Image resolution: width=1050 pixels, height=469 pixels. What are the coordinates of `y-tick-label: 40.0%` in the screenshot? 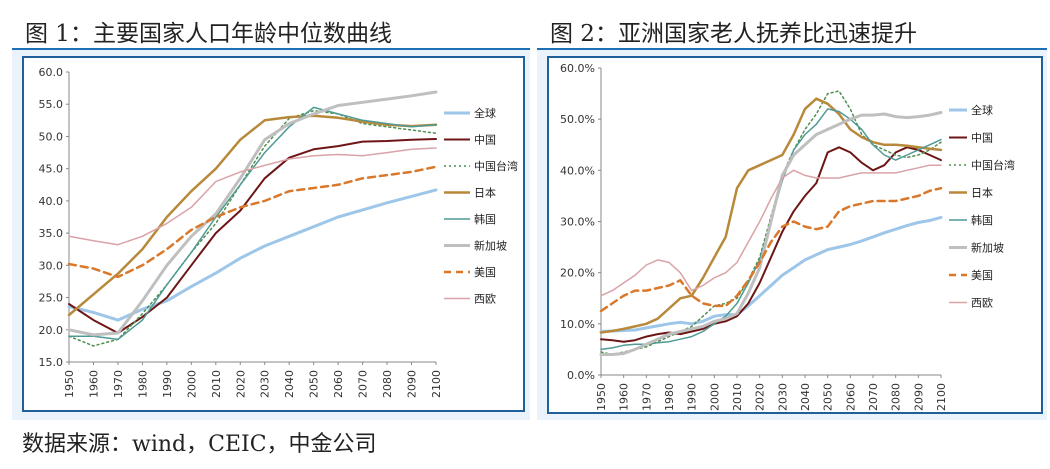 It's located at (577, 170).